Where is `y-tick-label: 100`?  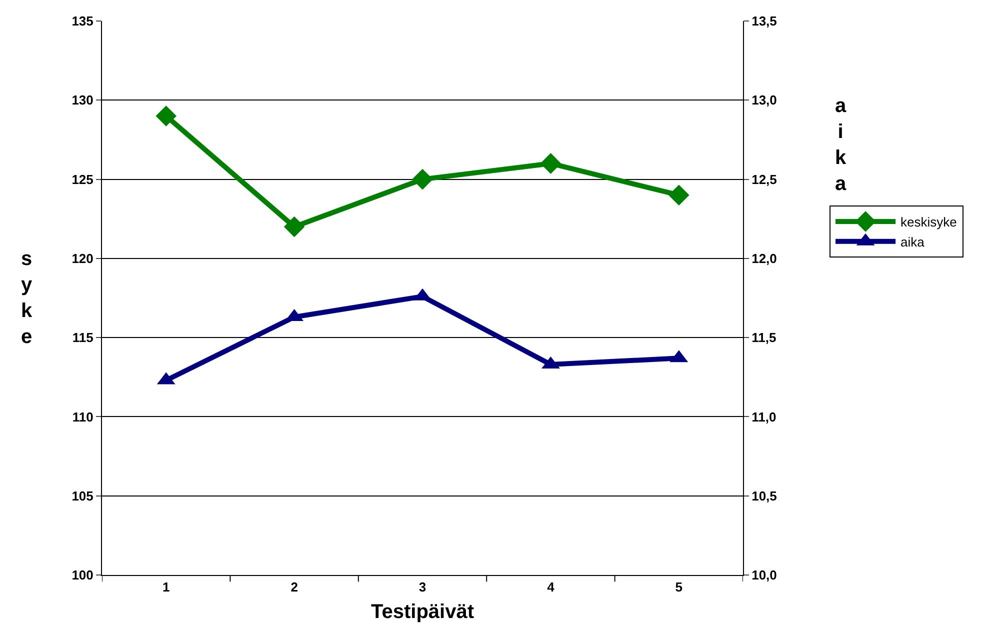
y-tick-label: 100 is located at coordinates (83, 575).